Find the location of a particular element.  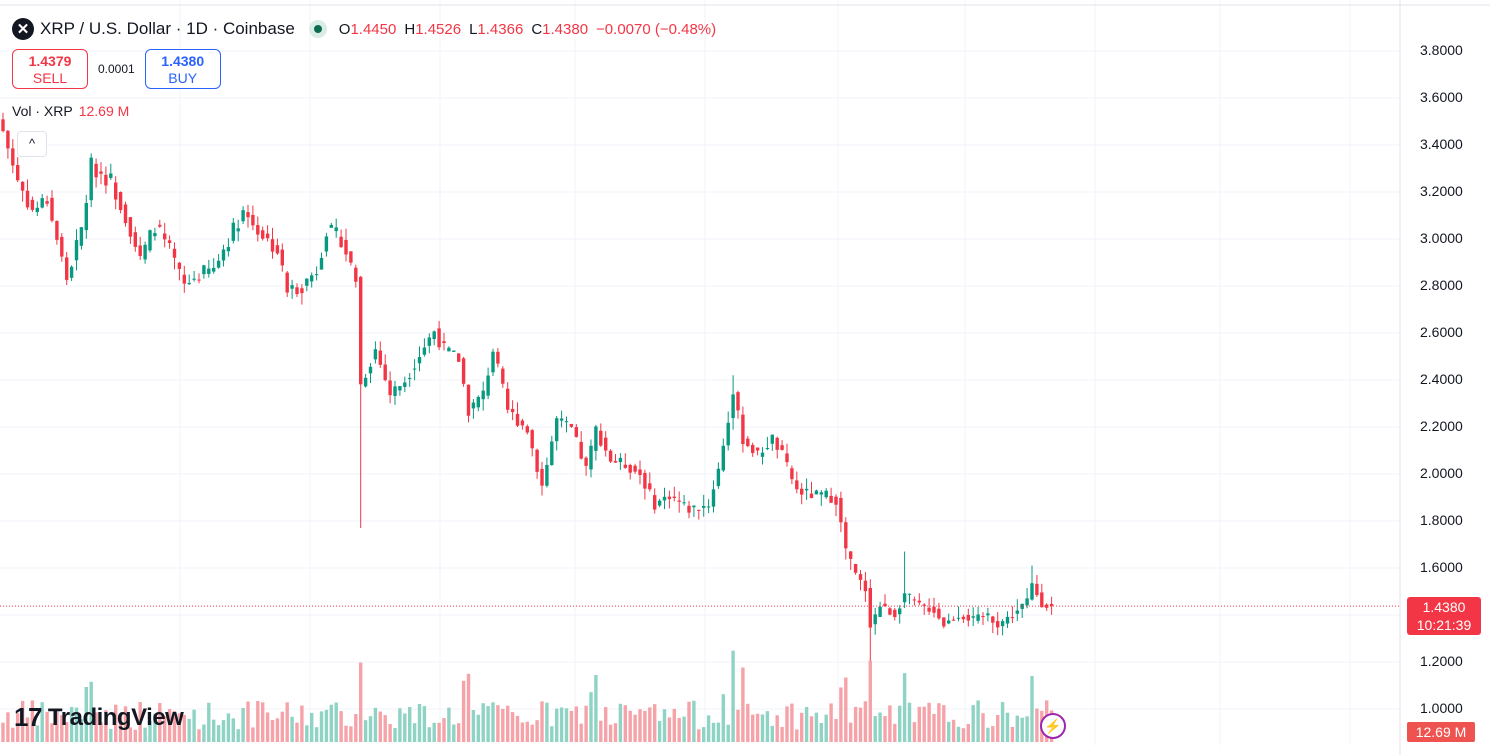

y-tick-label: 3.4000 is located at coordinates (1441, 144).